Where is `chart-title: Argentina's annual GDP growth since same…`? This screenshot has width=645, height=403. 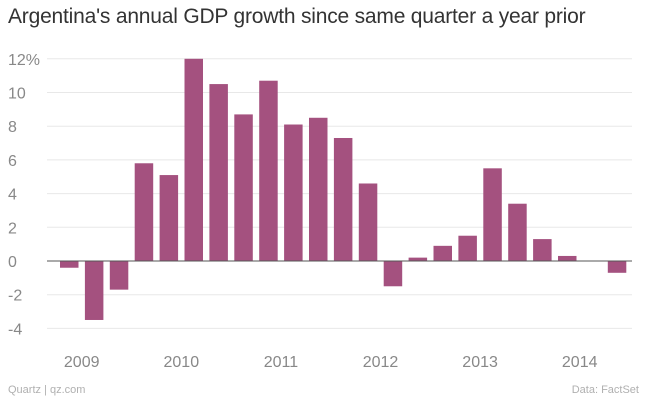
chart-title: Argentina's annual GDP growth since same… is located at coordinates (297, 16).